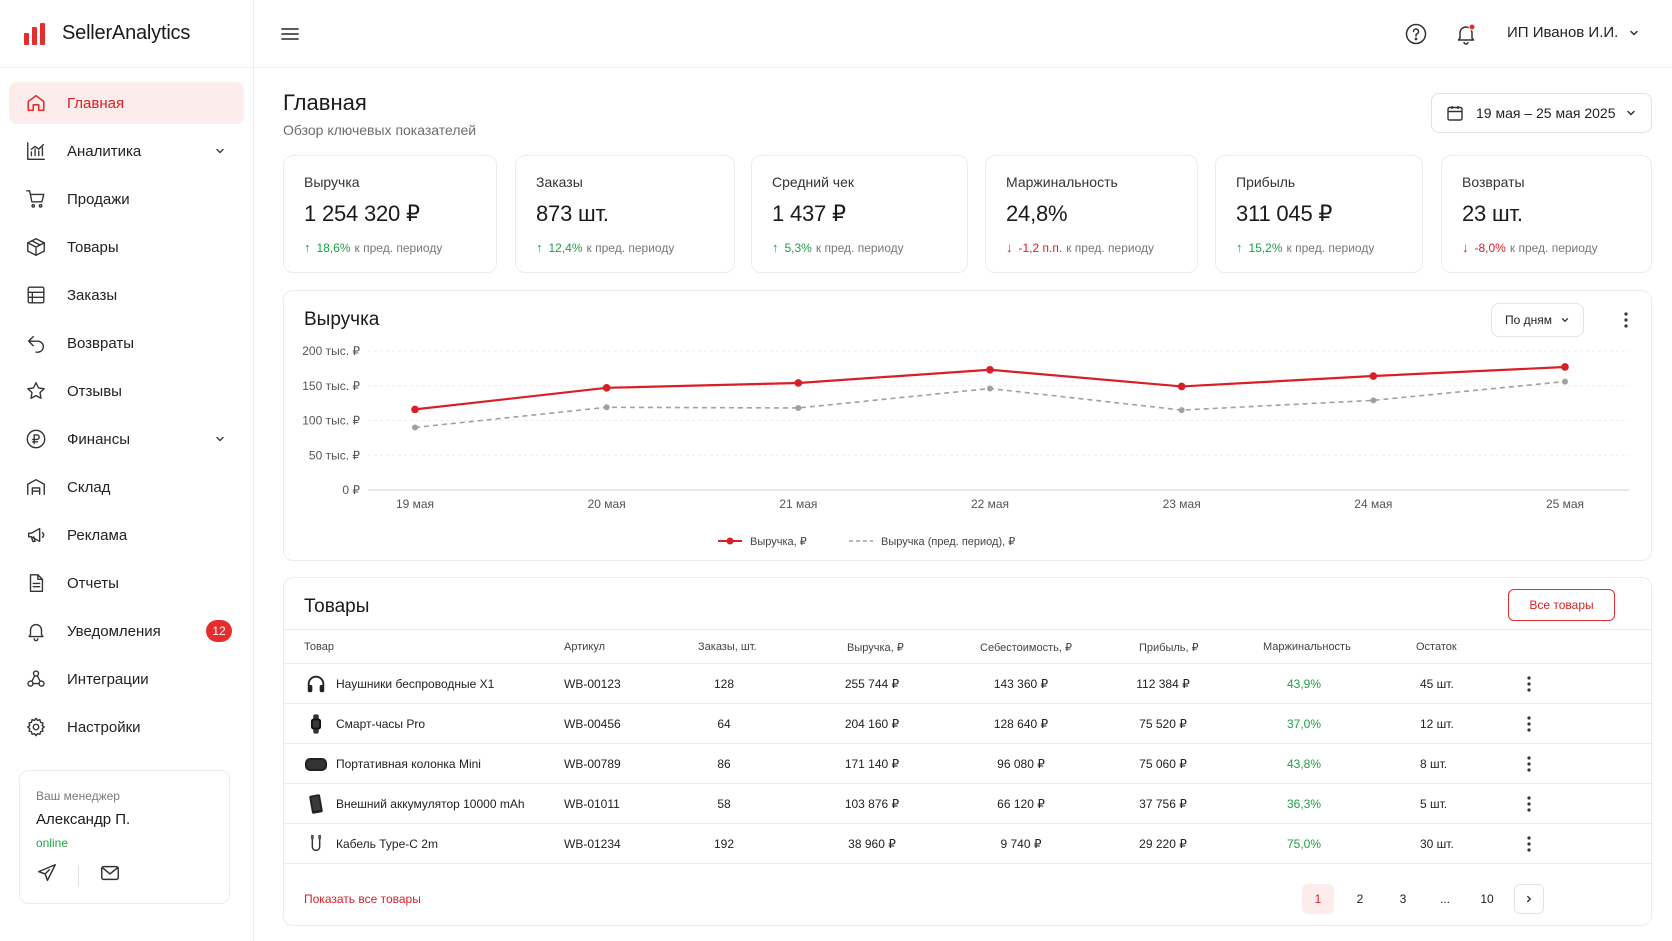 The image size is (1672, 941). I want to click on brand: SellerAnalytics, so click(126, 34).